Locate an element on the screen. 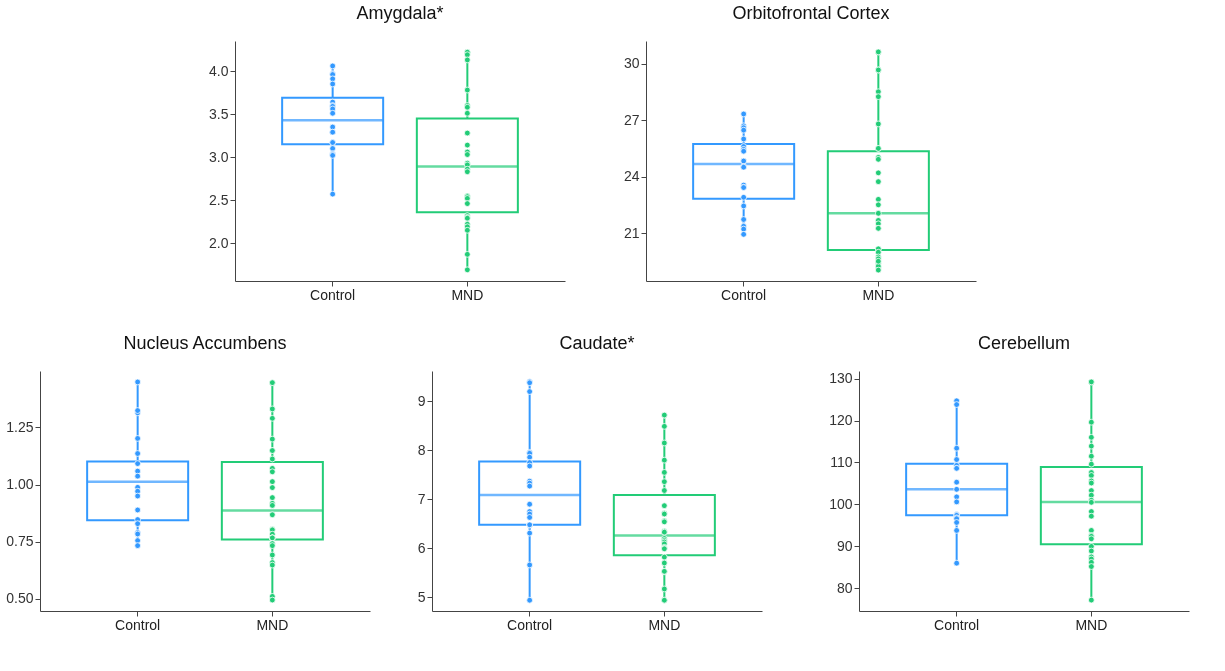  y-tick-label: 8 is located at coordinates (421, 449).